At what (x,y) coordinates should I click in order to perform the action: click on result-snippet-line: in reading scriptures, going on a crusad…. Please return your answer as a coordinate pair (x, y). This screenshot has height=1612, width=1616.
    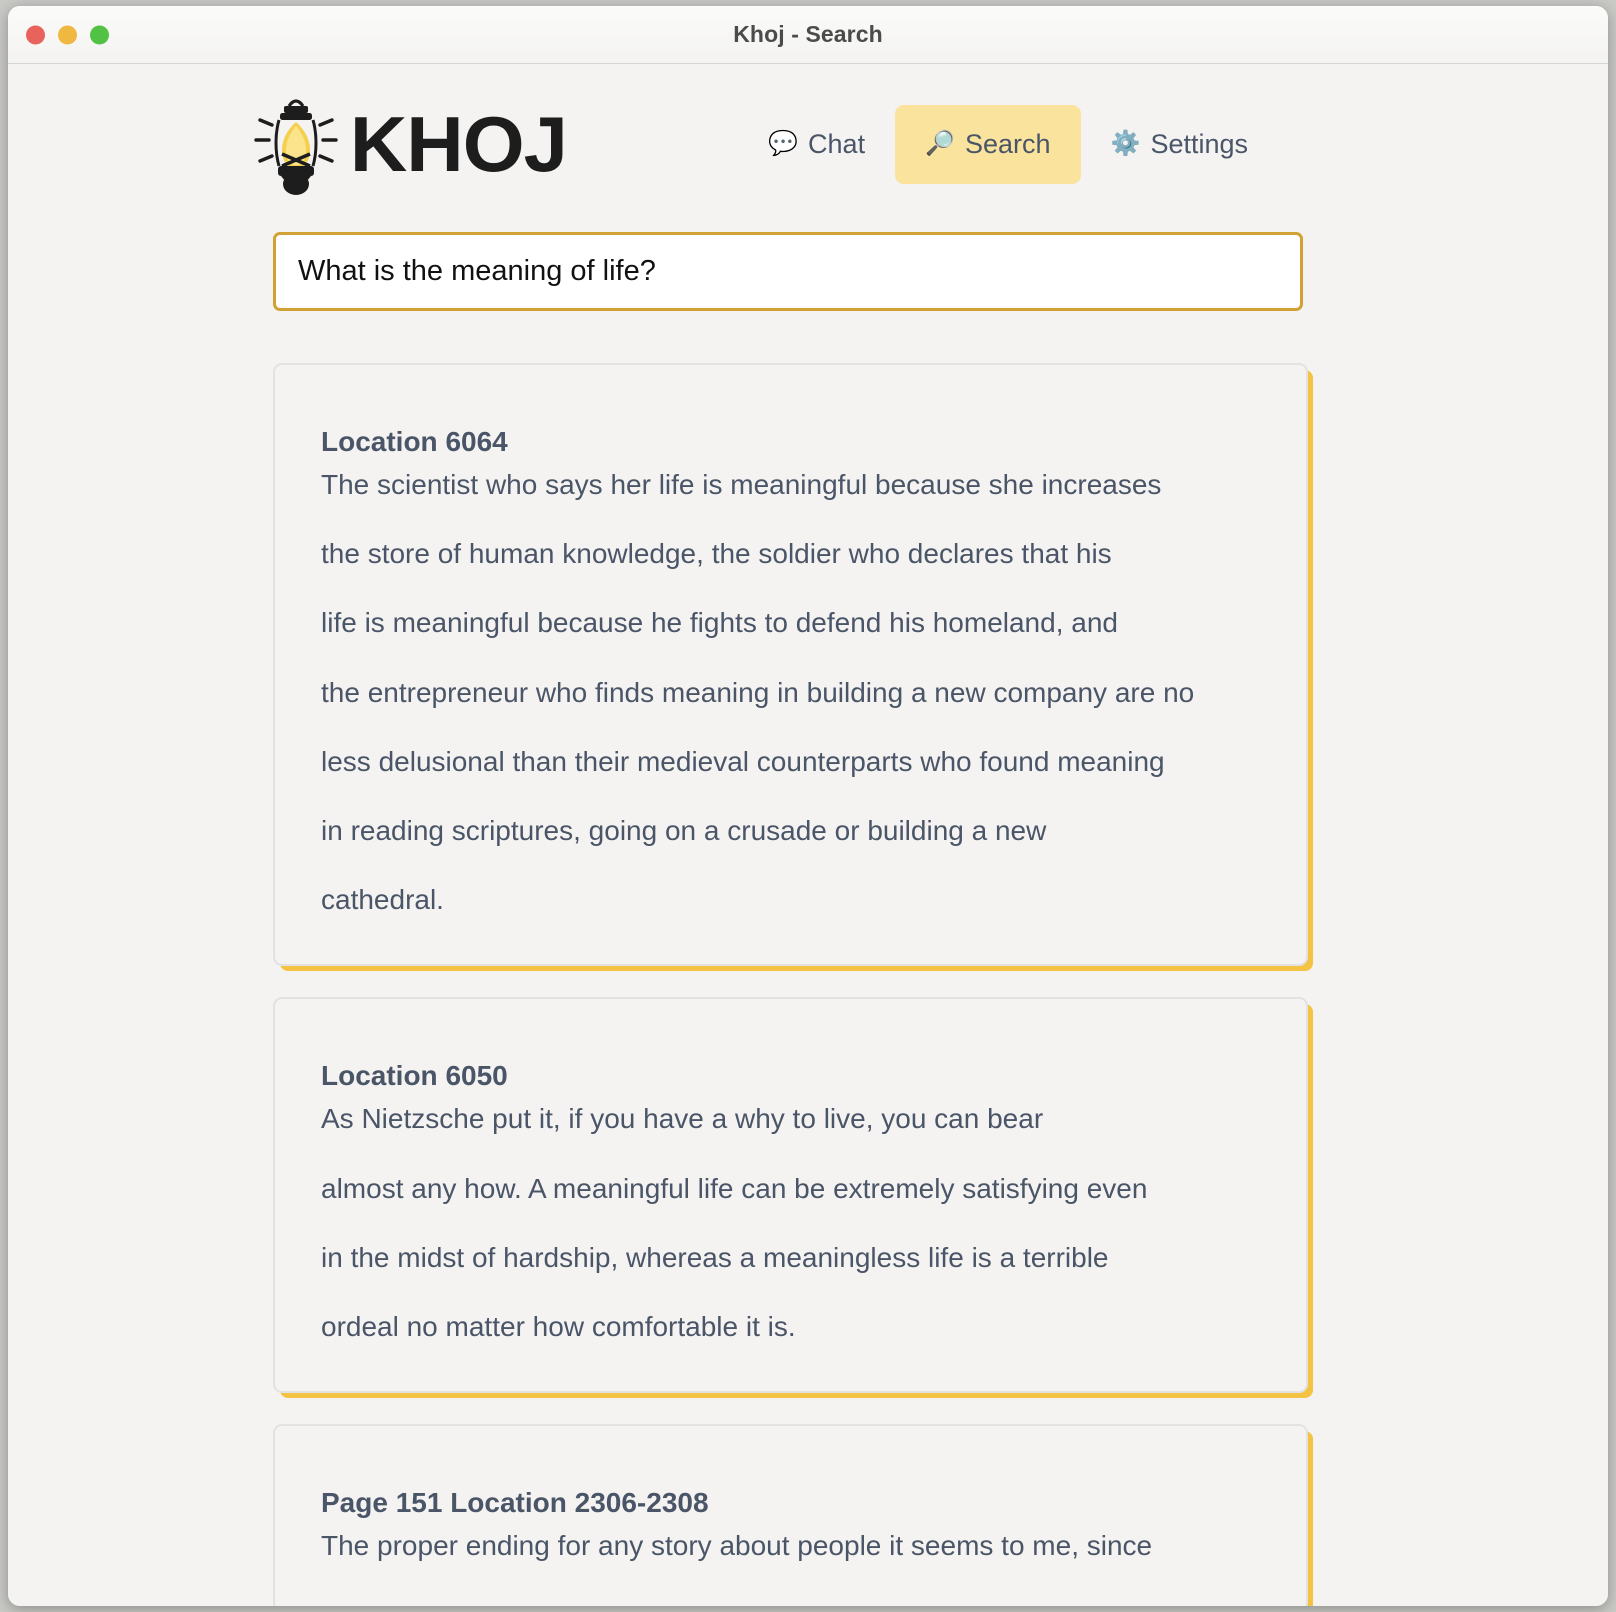
    Looking at the image, I should click on (684, 830).